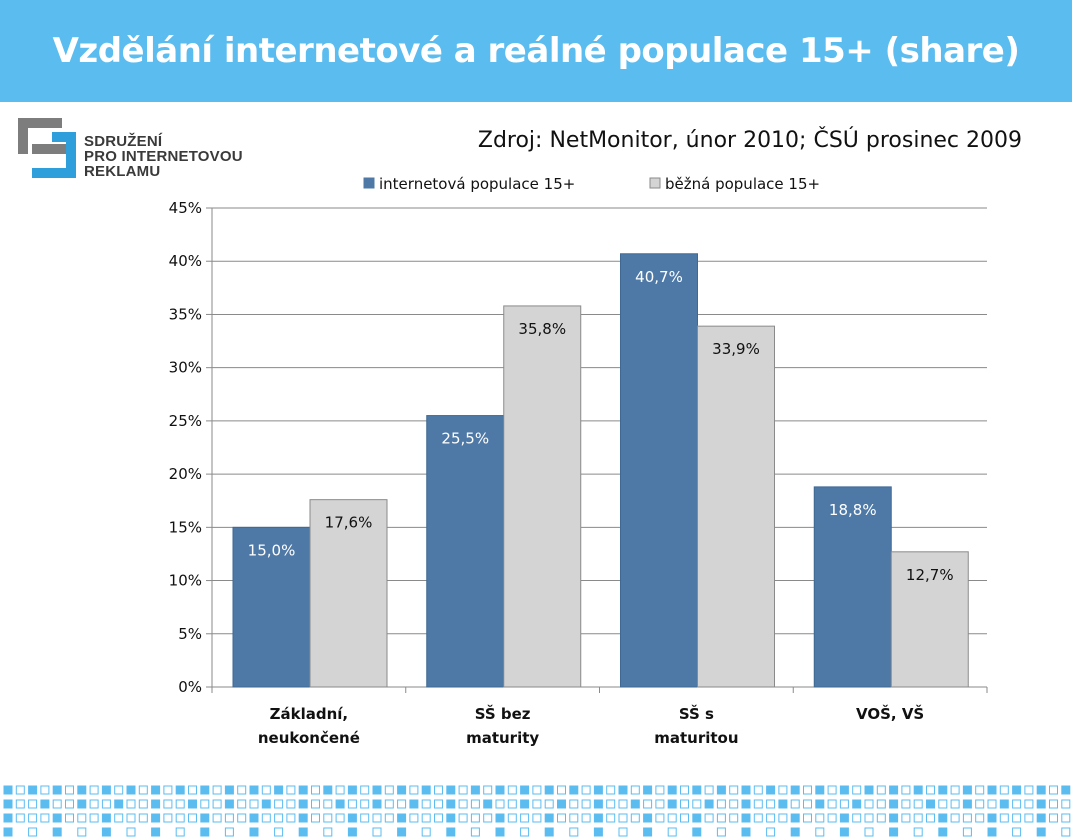 Image resolution: width=1072 pixels, height=839 pixels. I want to click on x-tick-label: maturity, so click(502, 738).